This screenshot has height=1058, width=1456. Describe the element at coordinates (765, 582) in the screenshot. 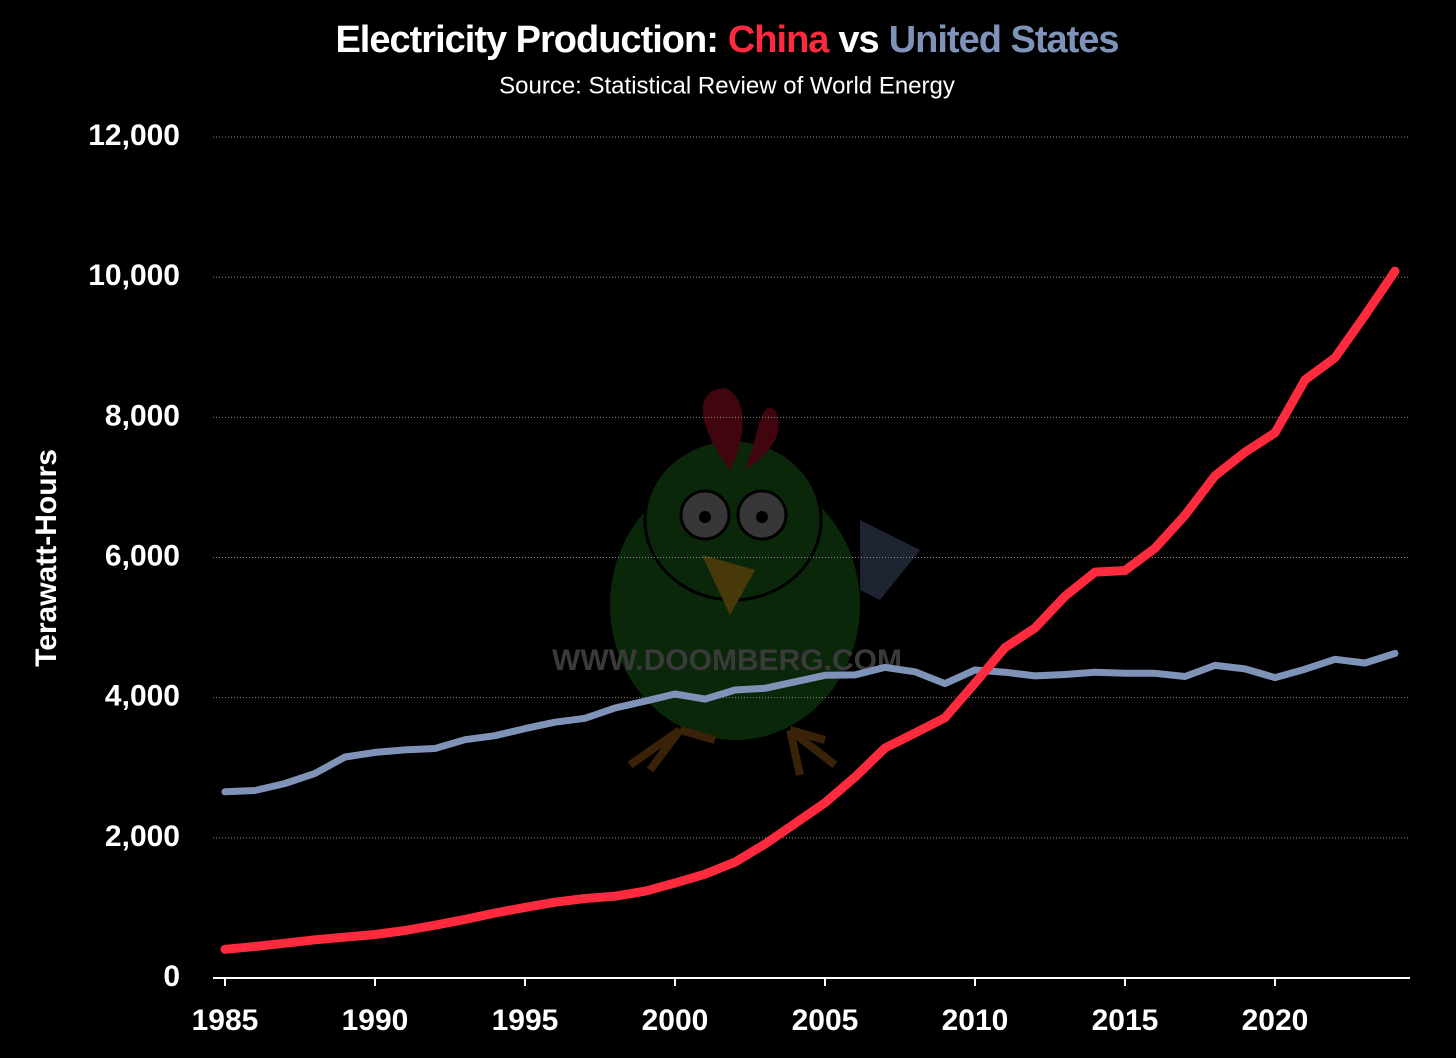

I see `mascot` at that location.